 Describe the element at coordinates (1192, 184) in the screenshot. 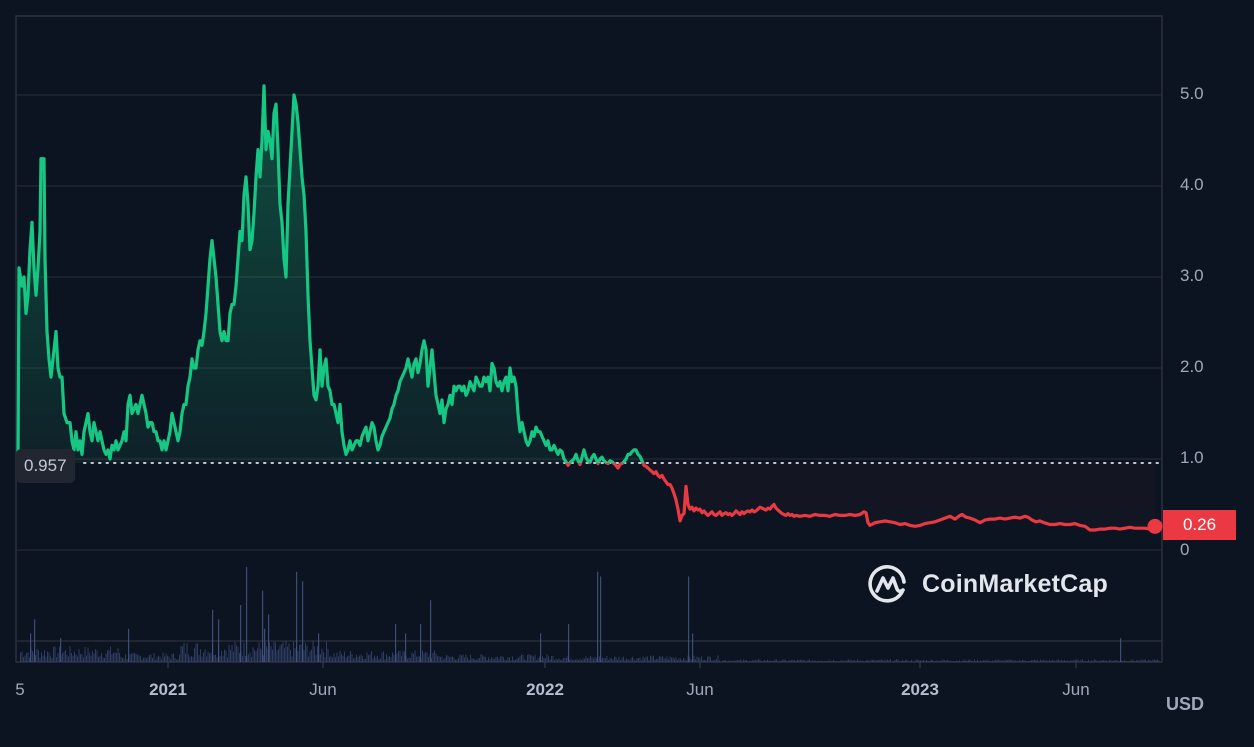

I see `y-tick-label: 4.0` at that location.